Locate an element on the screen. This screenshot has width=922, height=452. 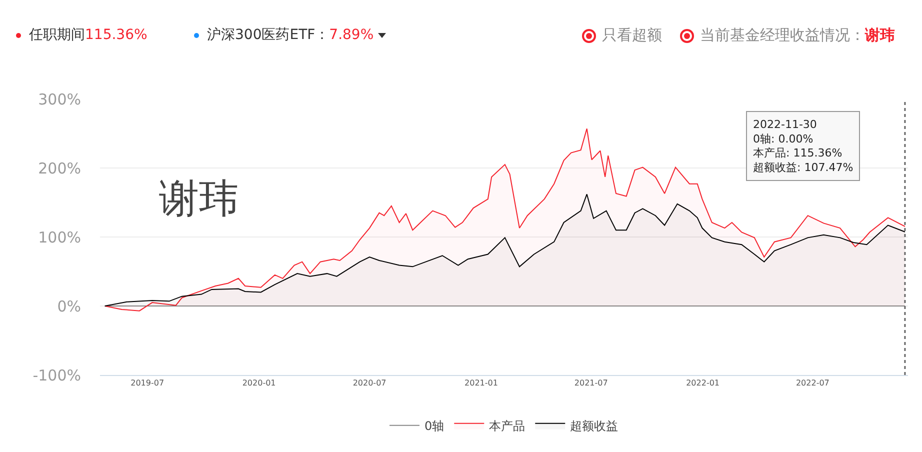
annotation: 2022-11-30 0轴: 0.00% 本产品: 115.36% 超额收益: 107.47% is located at coordinates (803, 146).